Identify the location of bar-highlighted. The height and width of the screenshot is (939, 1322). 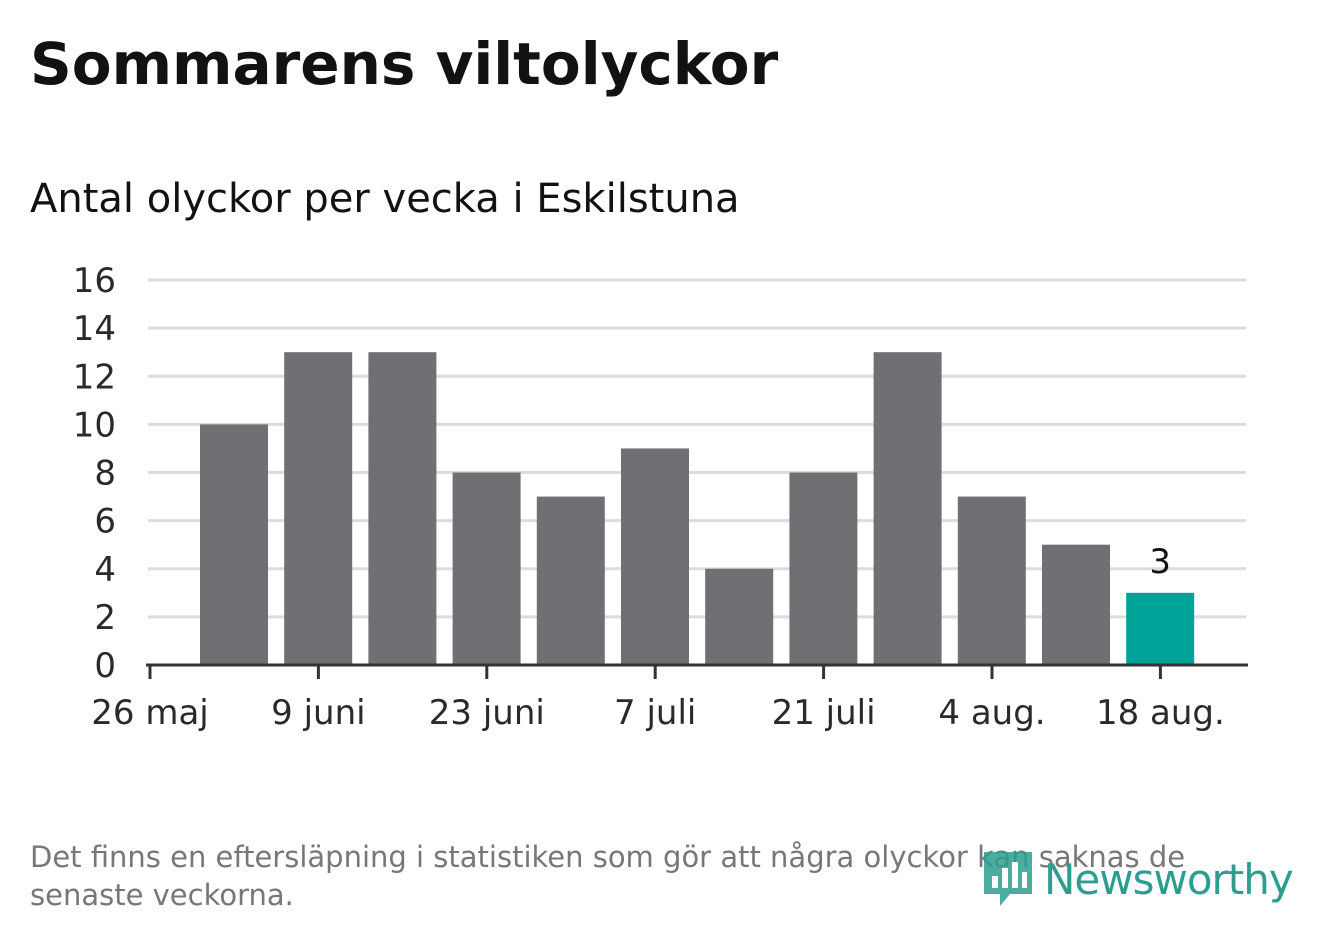
(1160, 628).